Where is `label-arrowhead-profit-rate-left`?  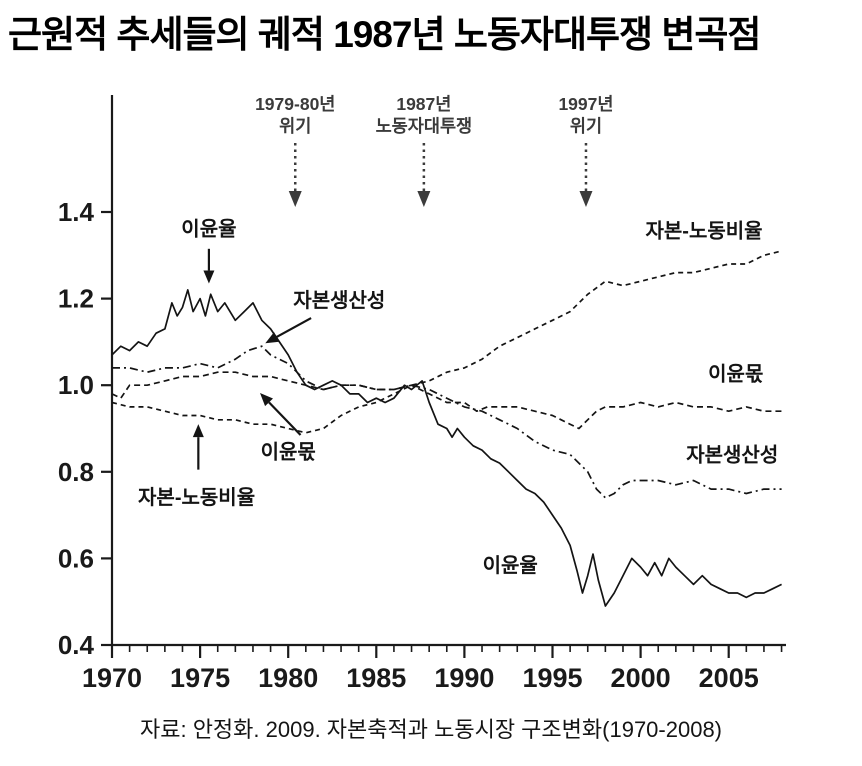 label-arrowhead-profit-rate-left is located at coordinates (209, 277).